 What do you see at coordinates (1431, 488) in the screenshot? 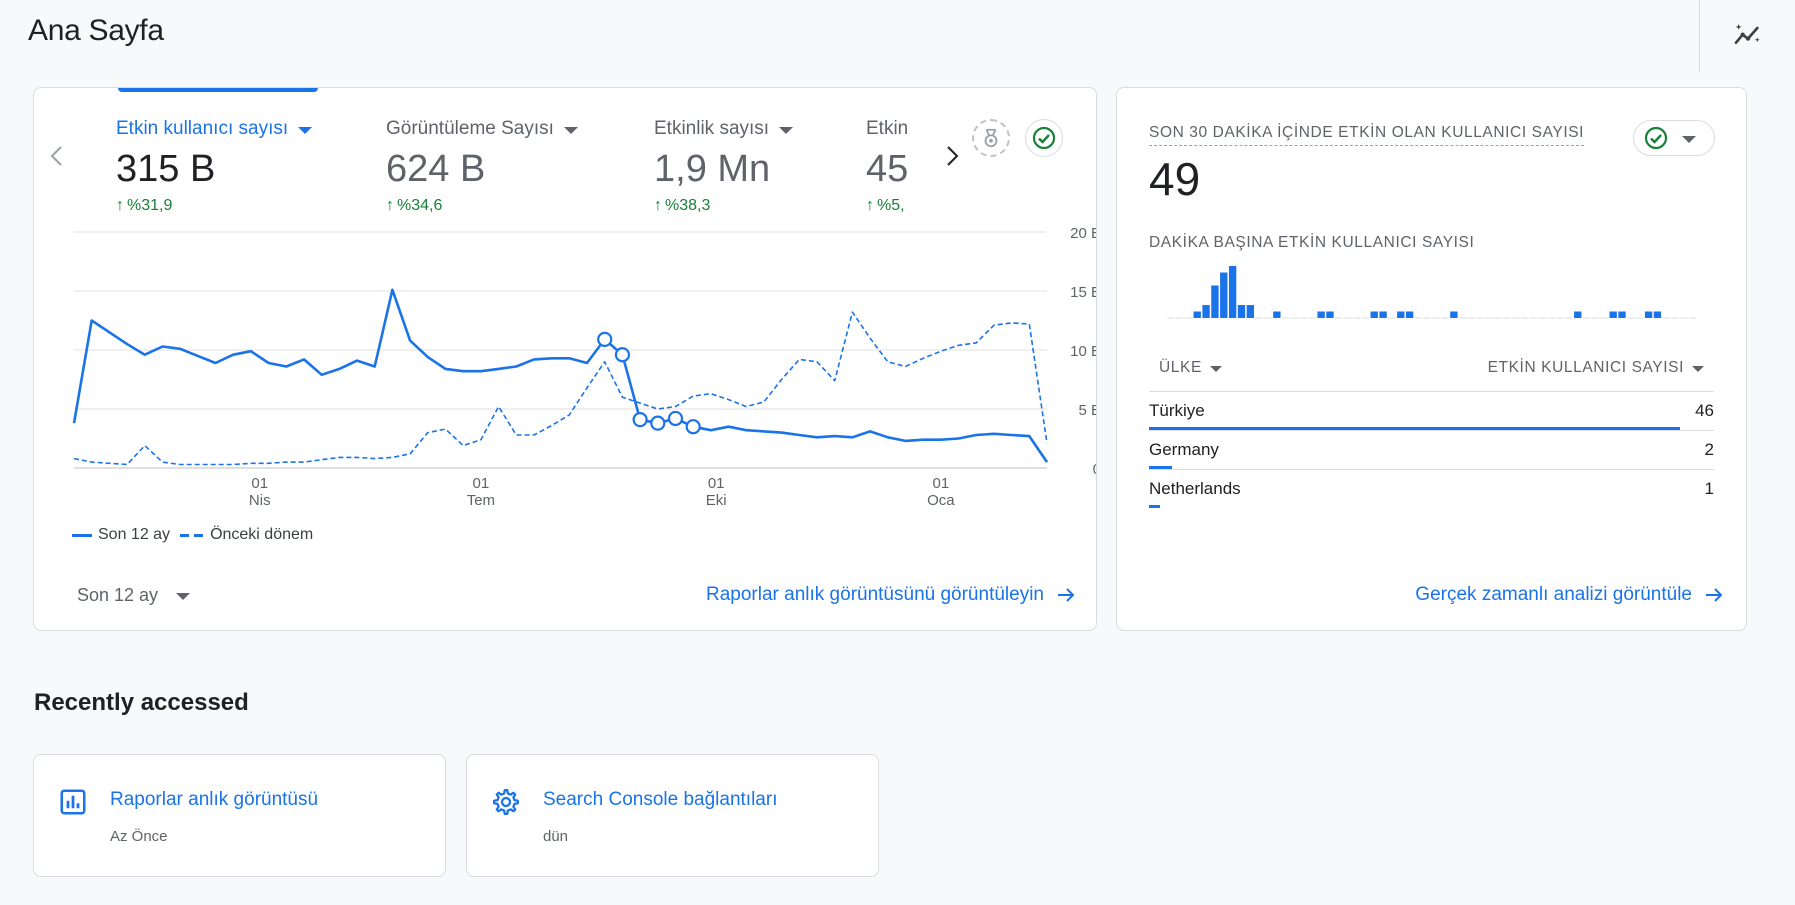
I see `table-row: Netherlands 1` at bounding box center [1431, 488].